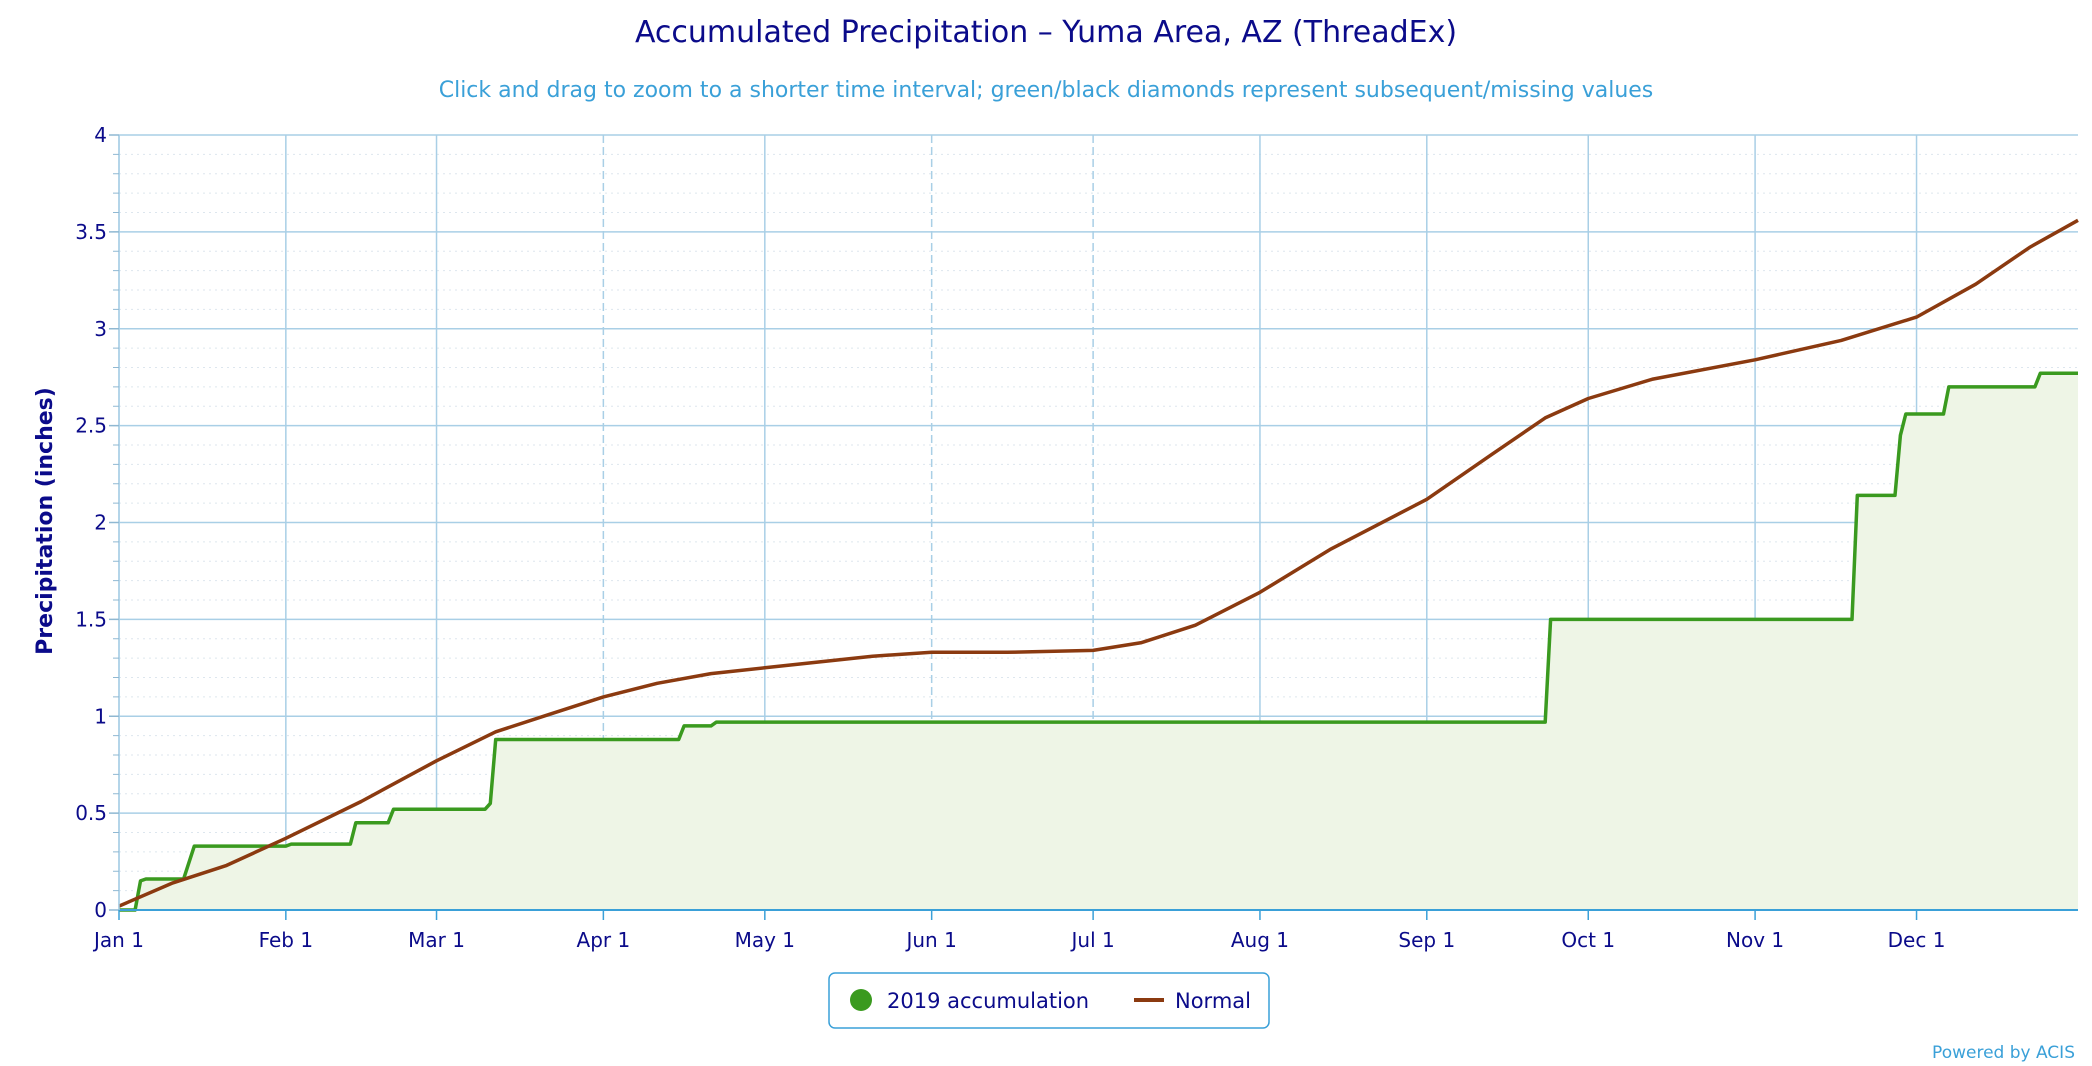 The height and width of the screenshot is (1066, 2092). I want to click on x-tick-label: Oct 1, so click(1588, 940).